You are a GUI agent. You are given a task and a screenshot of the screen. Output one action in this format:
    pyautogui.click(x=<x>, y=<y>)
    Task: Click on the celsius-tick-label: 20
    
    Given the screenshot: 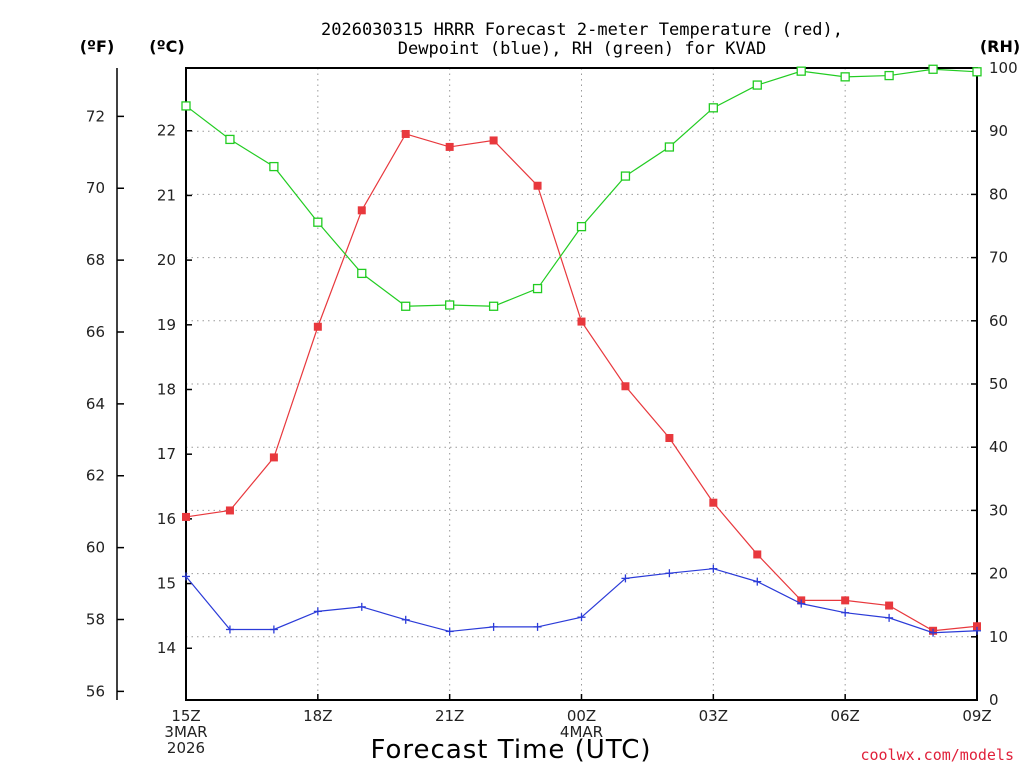 What is the action you would take?
    pyautogui.click(x=166, y=260)
    